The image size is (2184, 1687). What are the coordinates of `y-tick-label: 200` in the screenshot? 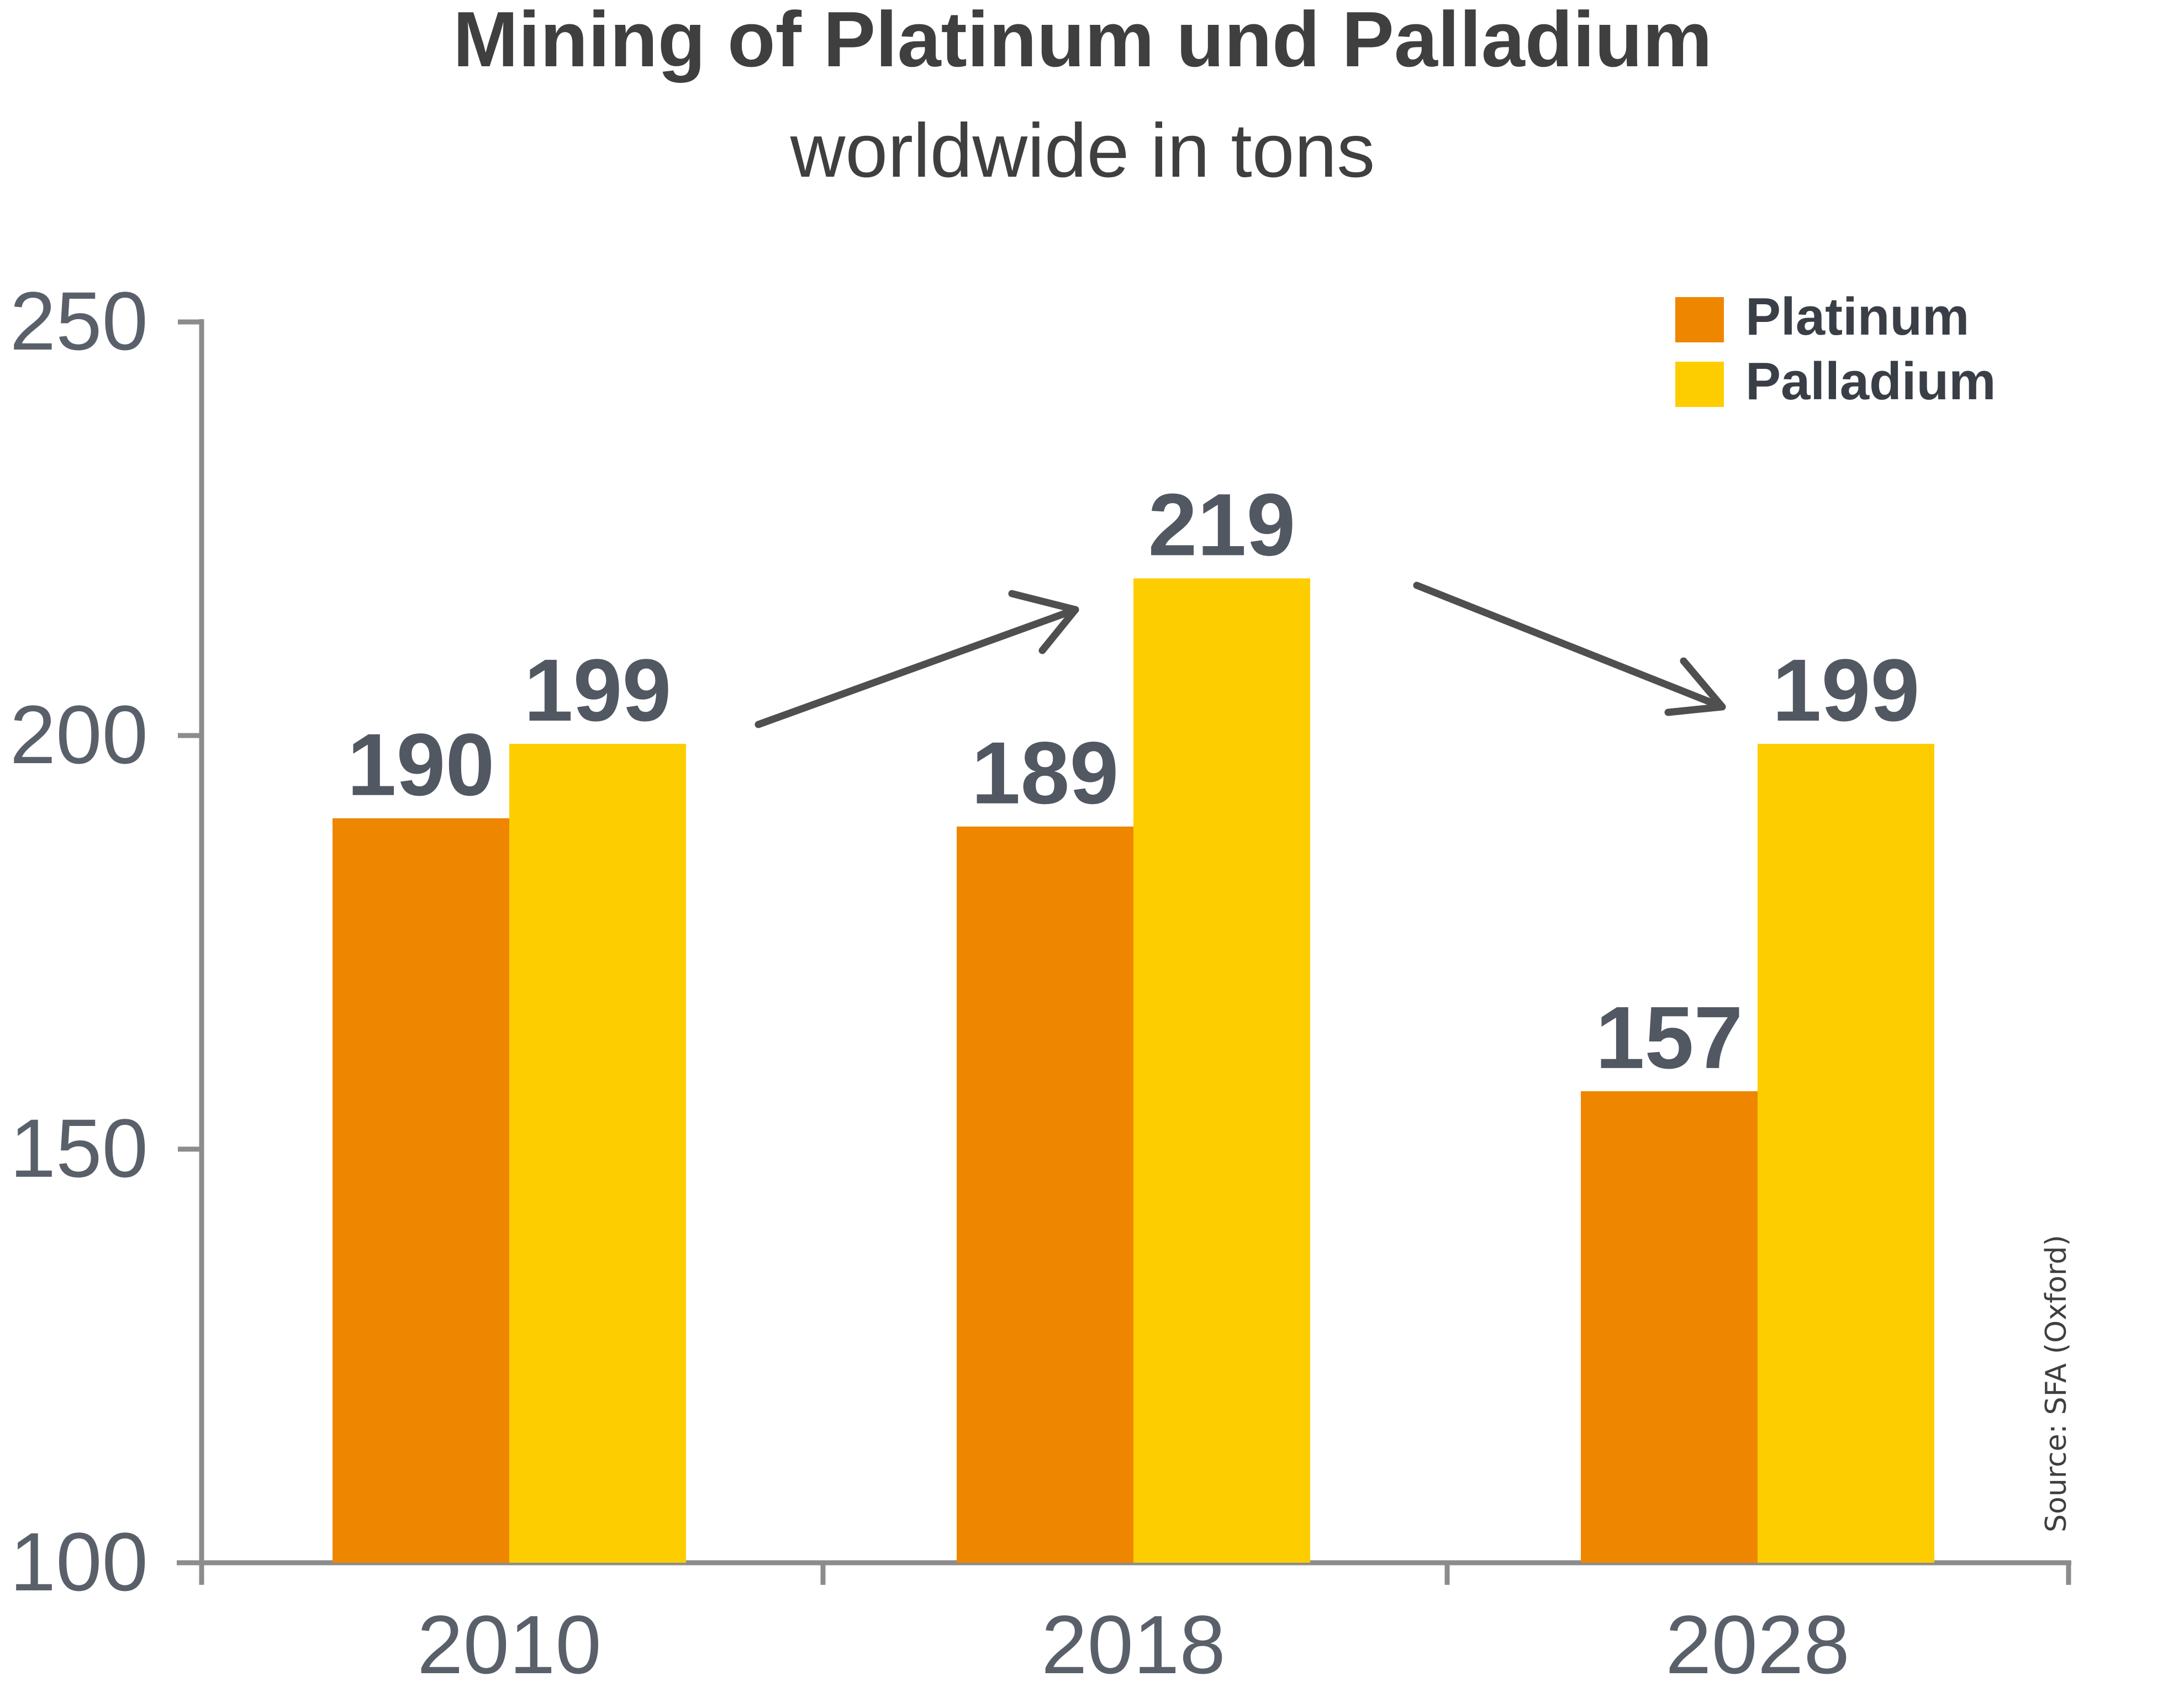 It's located at (79, 734).